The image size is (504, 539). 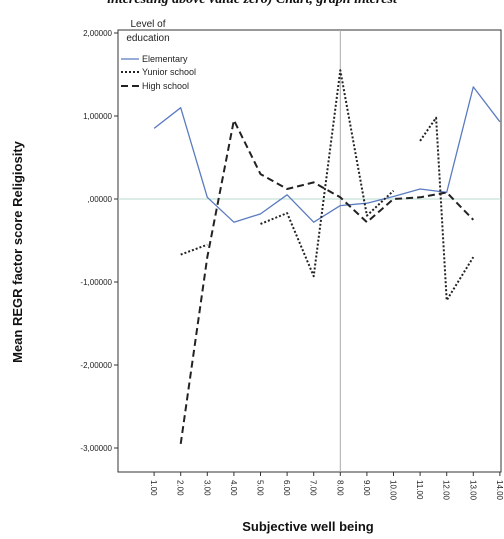 What do you see at coordinates (366, 488) in the screenshot?
I see `x-tick-label: 9.00` at bounding box center [366, 488].